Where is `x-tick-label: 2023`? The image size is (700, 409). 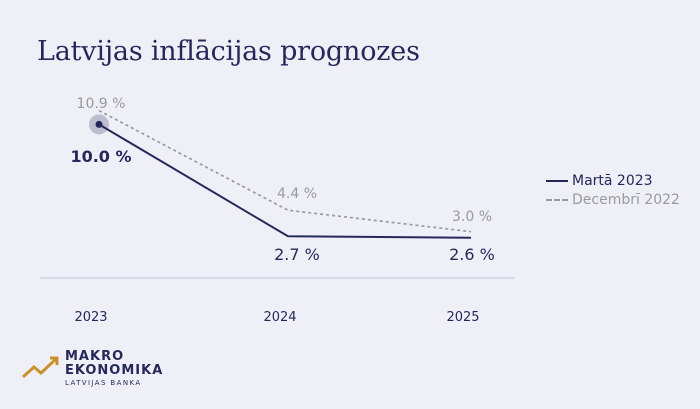 x-tick-label: 2023 is located at coordinates (90, 317).